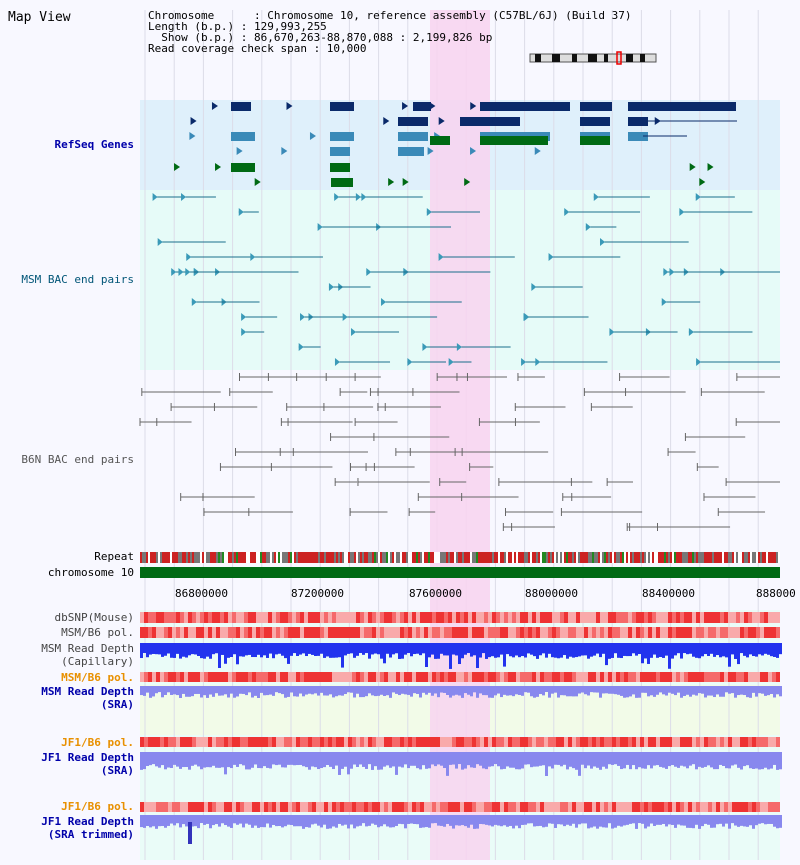 The height and width of the screenshot is (865, 800). I want to click on track-label-jf1-trim: JF1 Read Depth, so click(87, 821).